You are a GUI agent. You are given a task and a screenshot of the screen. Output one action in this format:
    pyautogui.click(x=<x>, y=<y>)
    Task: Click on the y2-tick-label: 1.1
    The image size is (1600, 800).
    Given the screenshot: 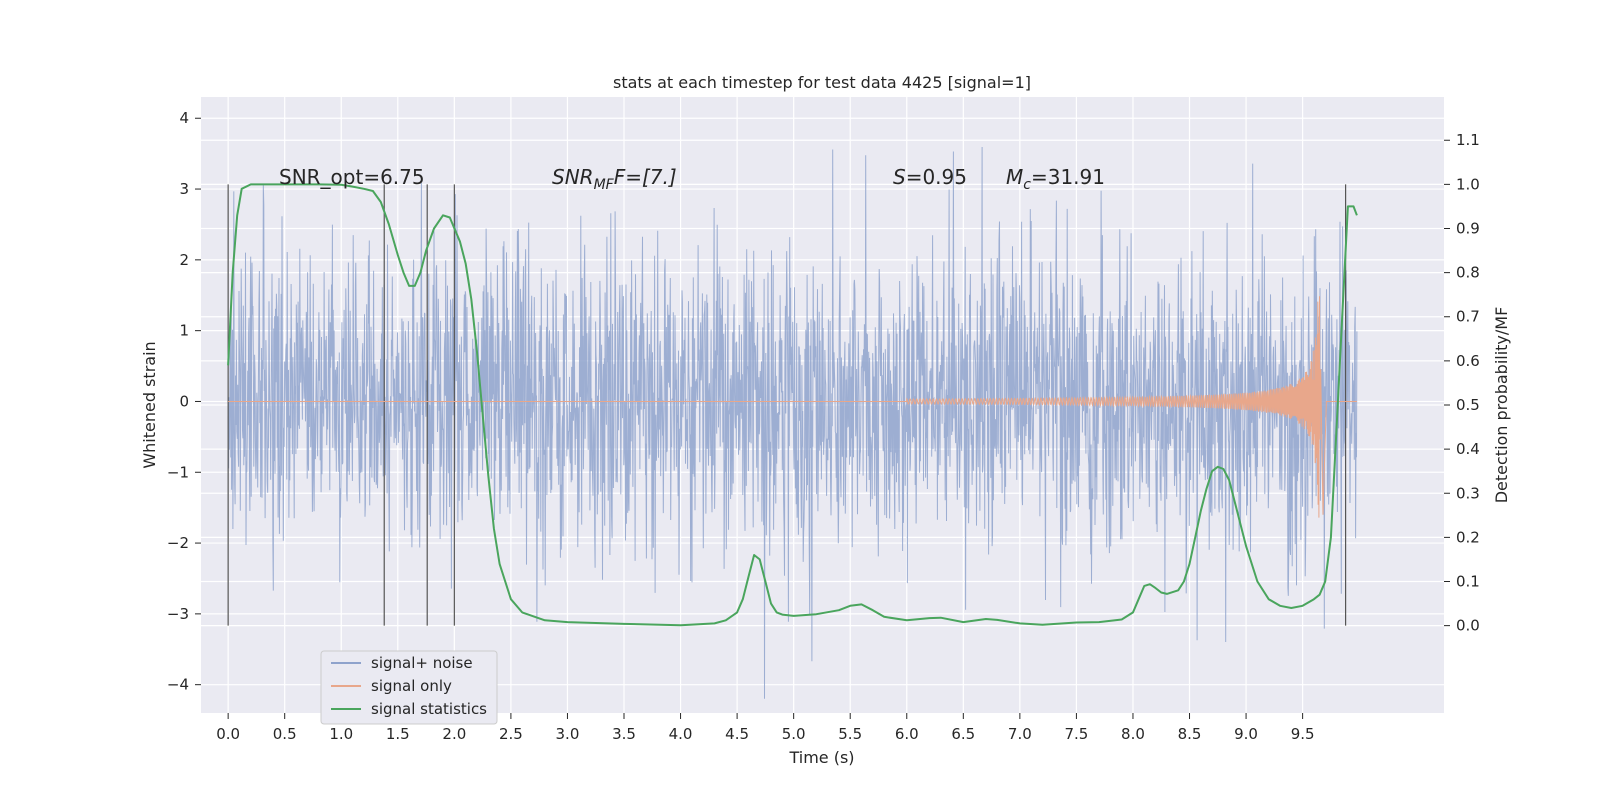 What is the action you would take?
    pyautogui.click(x=1468, y=140)
    